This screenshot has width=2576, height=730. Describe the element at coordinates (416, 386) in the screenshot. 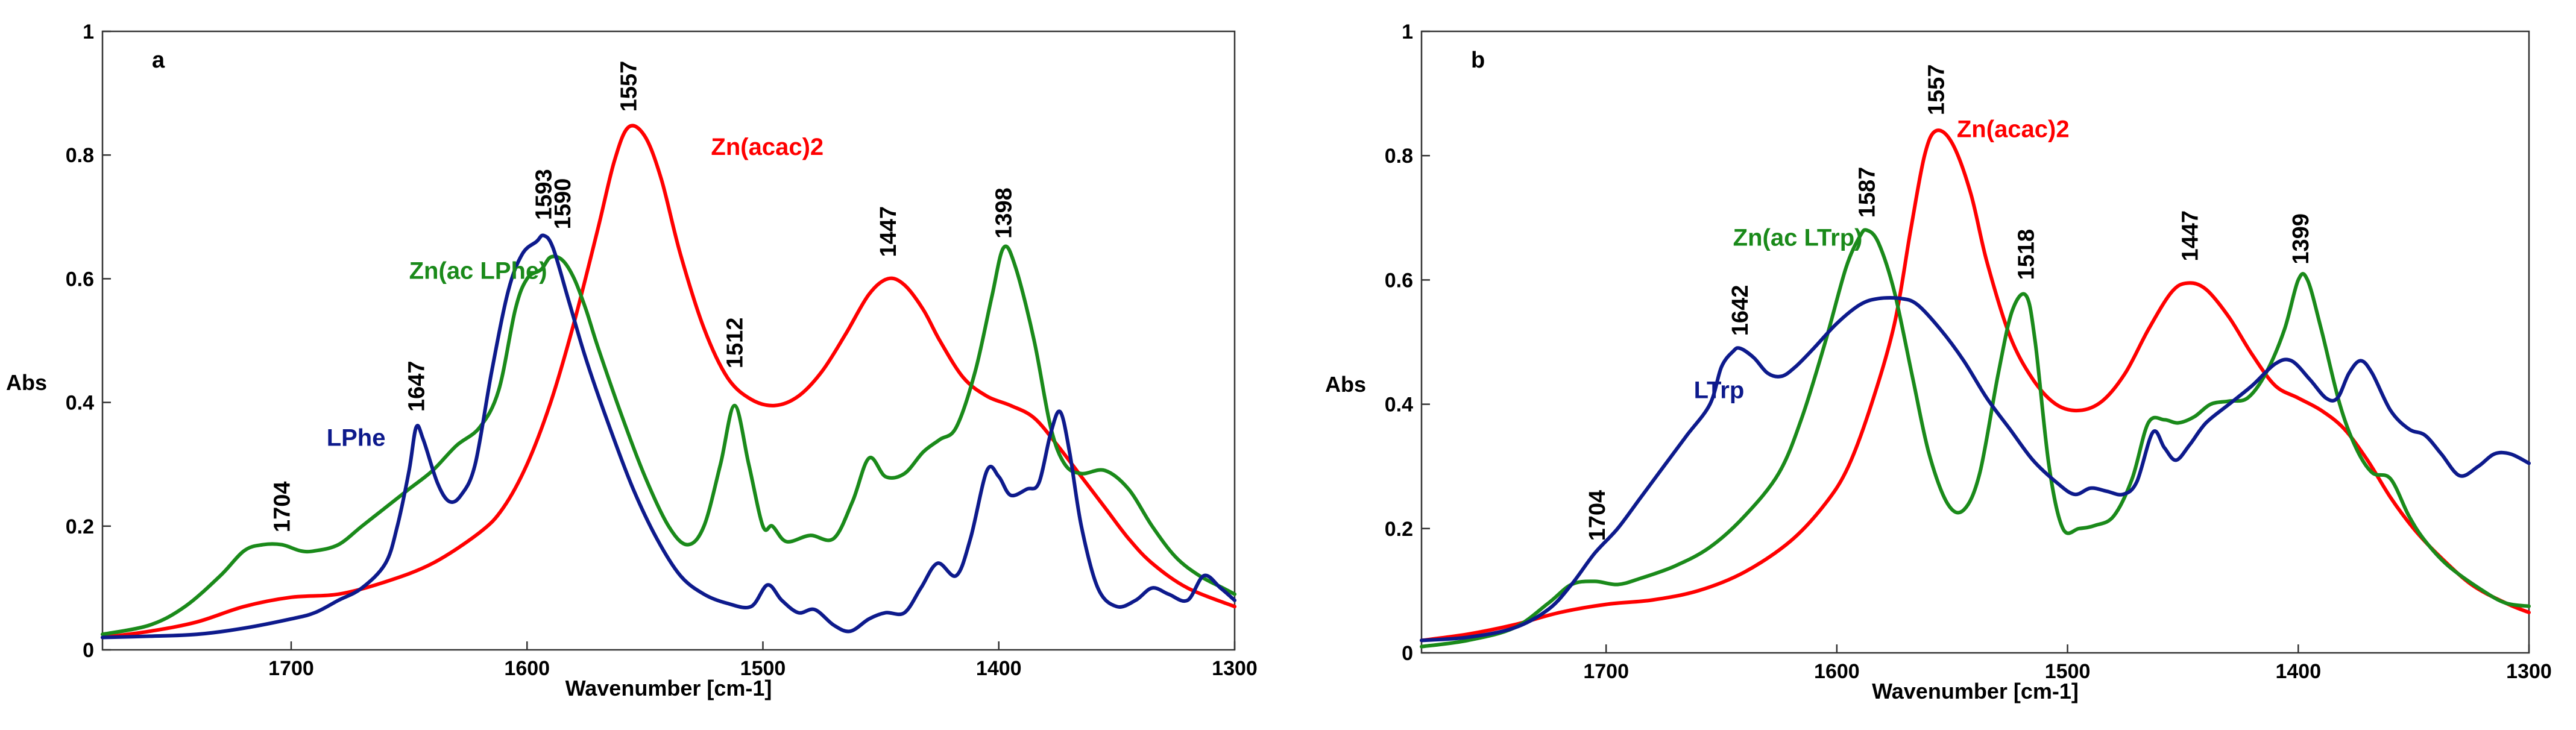

I see `peak-label: 1647` at that location.